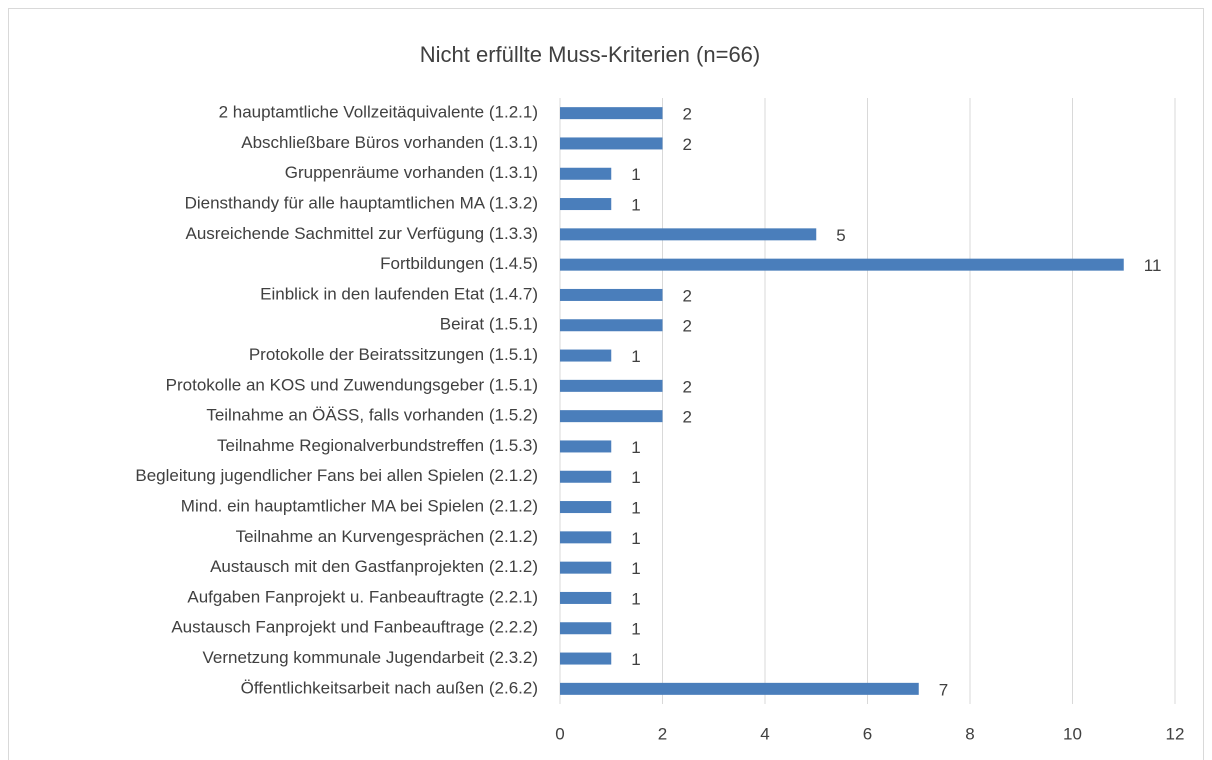 This screenshot has width=1212, height=760. I want to click on y-tick-label: Gruppenräume vorhanden (1.3.1), so click(411, 172).